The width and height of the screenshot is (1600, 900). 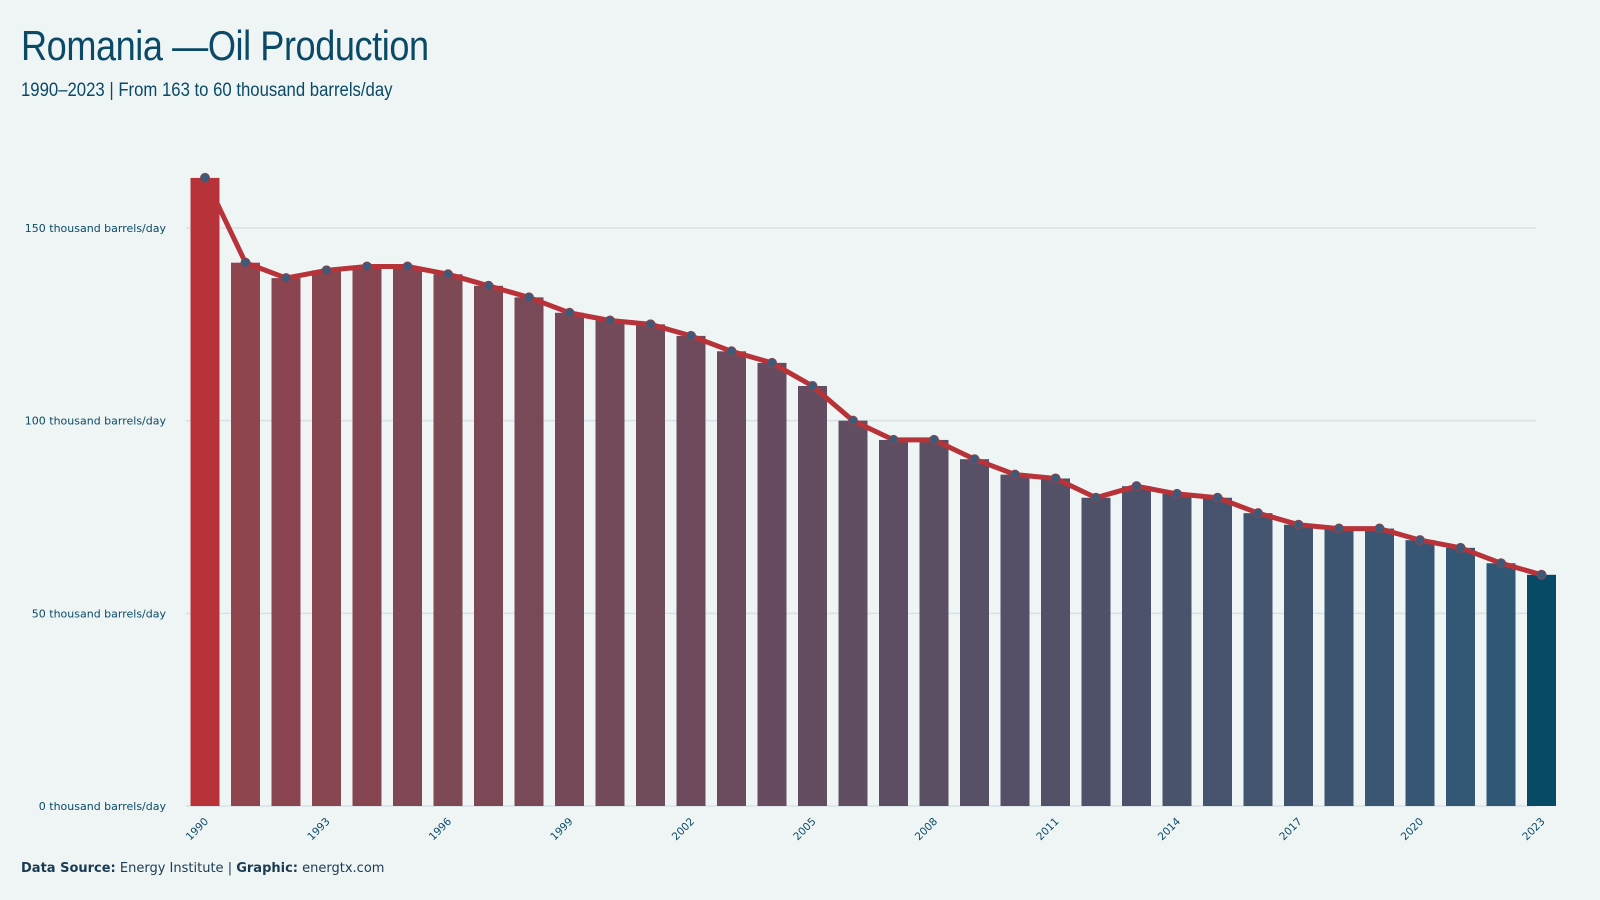 I want to click on bar-2010, so click(x=1015, y=640).